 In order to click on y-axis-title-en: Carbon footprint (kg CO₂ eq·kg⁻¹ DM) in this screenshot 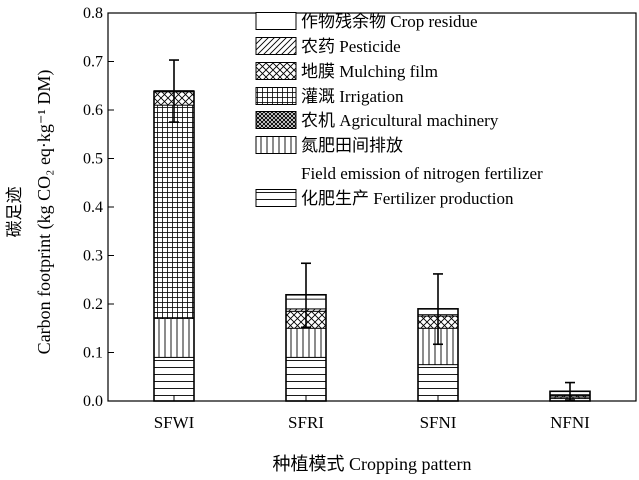, I will do `click(44, 212)`.